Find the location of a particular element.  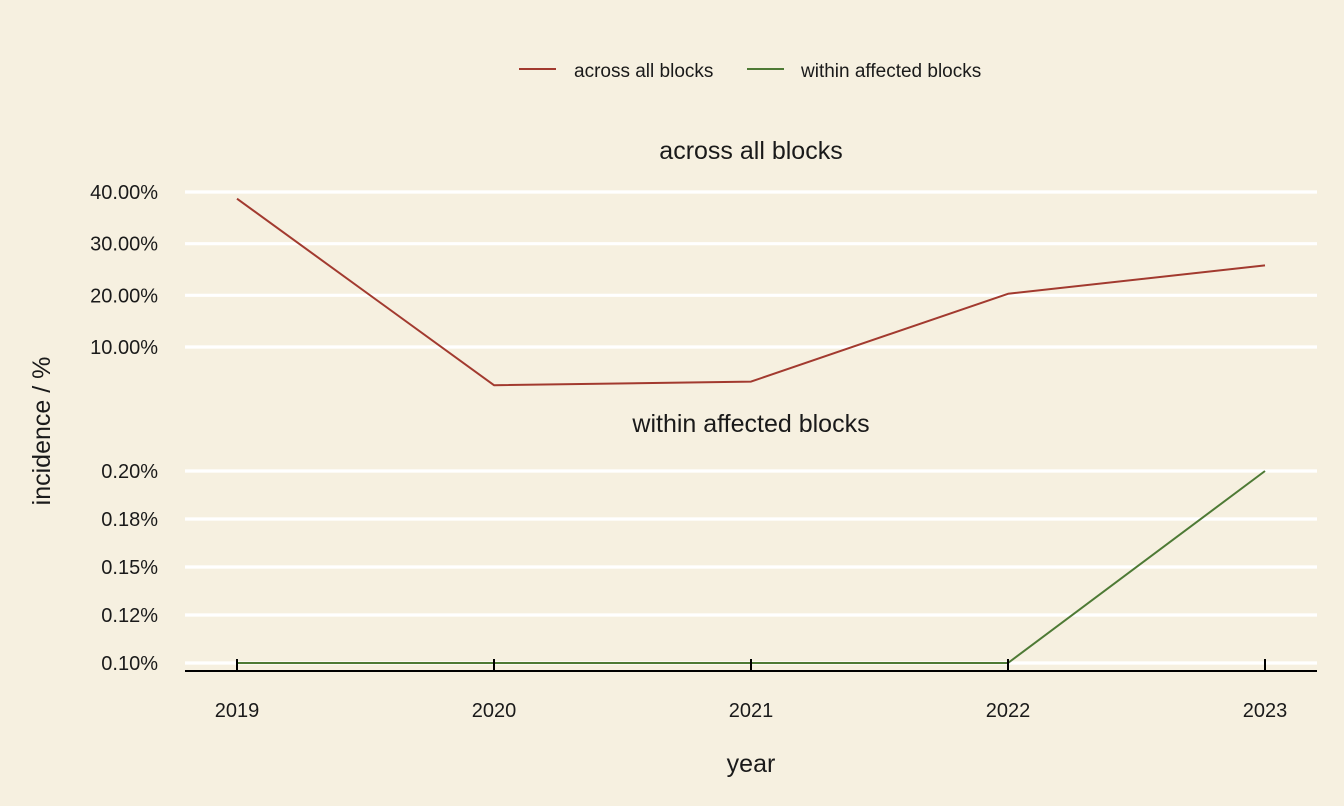

x-tick-label-2020: 2020 is located at coordinates (494, 711).